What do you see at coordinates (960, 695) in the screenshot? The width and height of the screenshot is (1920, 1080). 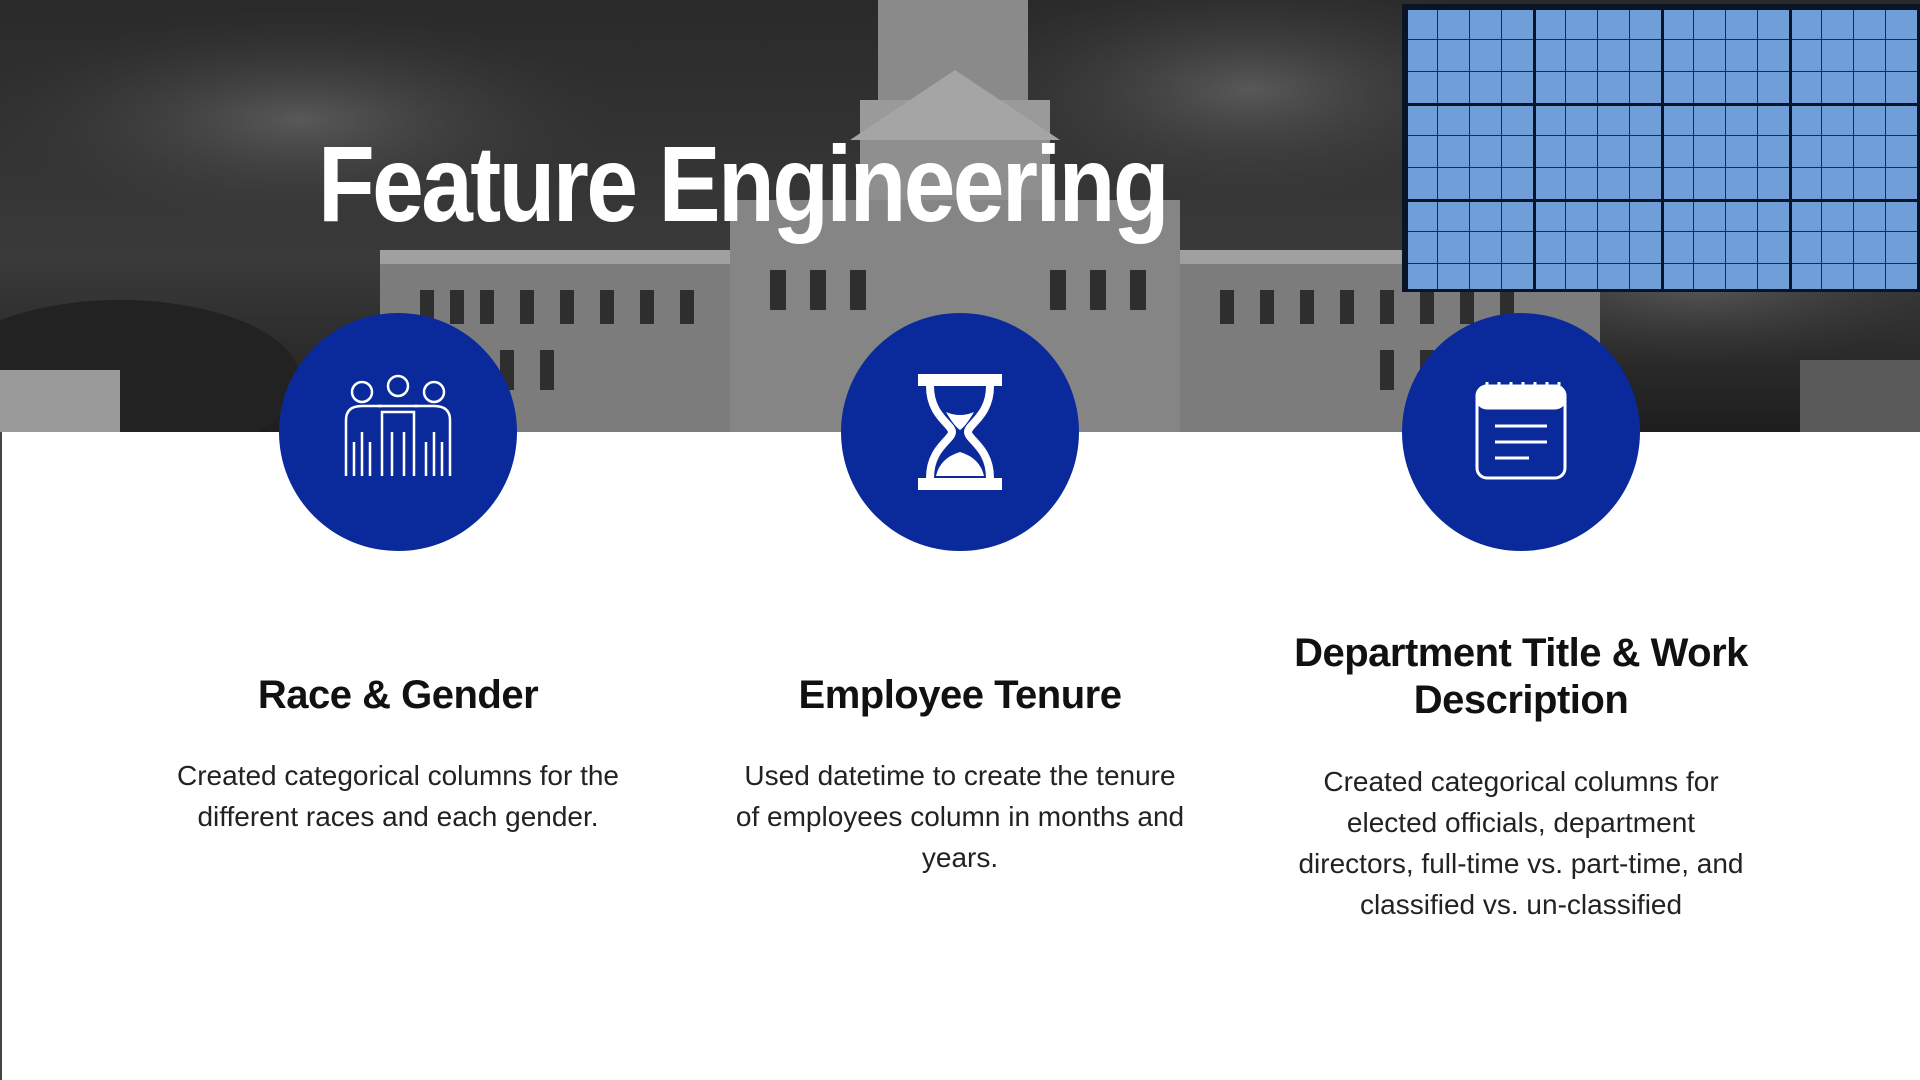 I see `feature-title: Employee Tenure` at bounding box center [960, 695].